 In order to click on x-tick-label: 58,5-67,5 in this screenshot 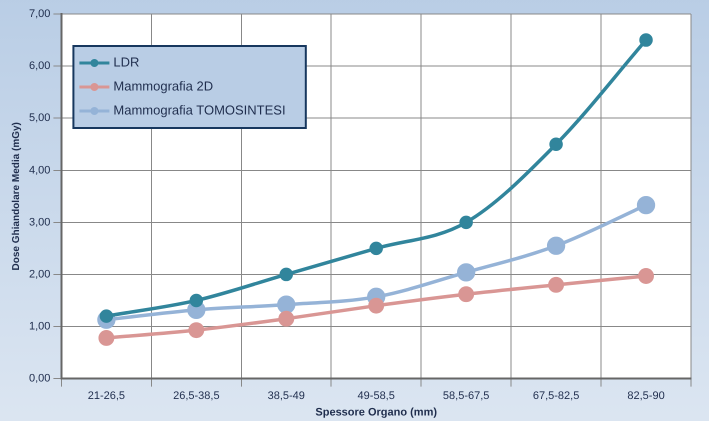, I will do `click(466, 396)`.